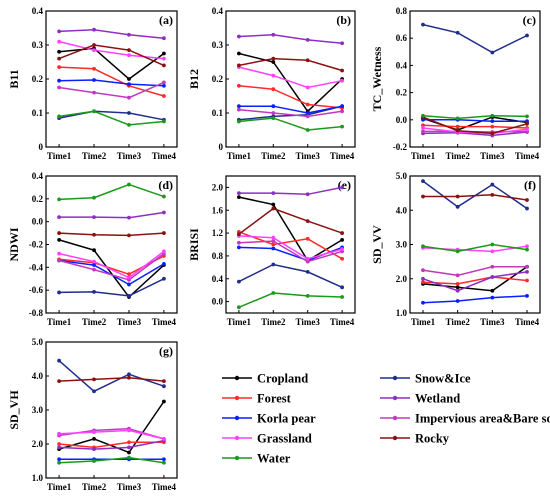 This screenshot has width=550, height=499. I want to click on panel-b: 0 0.1 0.2 0.3 0.4 Time1 Time2 Time3 Time4 B12 (b), so click(271, 83).